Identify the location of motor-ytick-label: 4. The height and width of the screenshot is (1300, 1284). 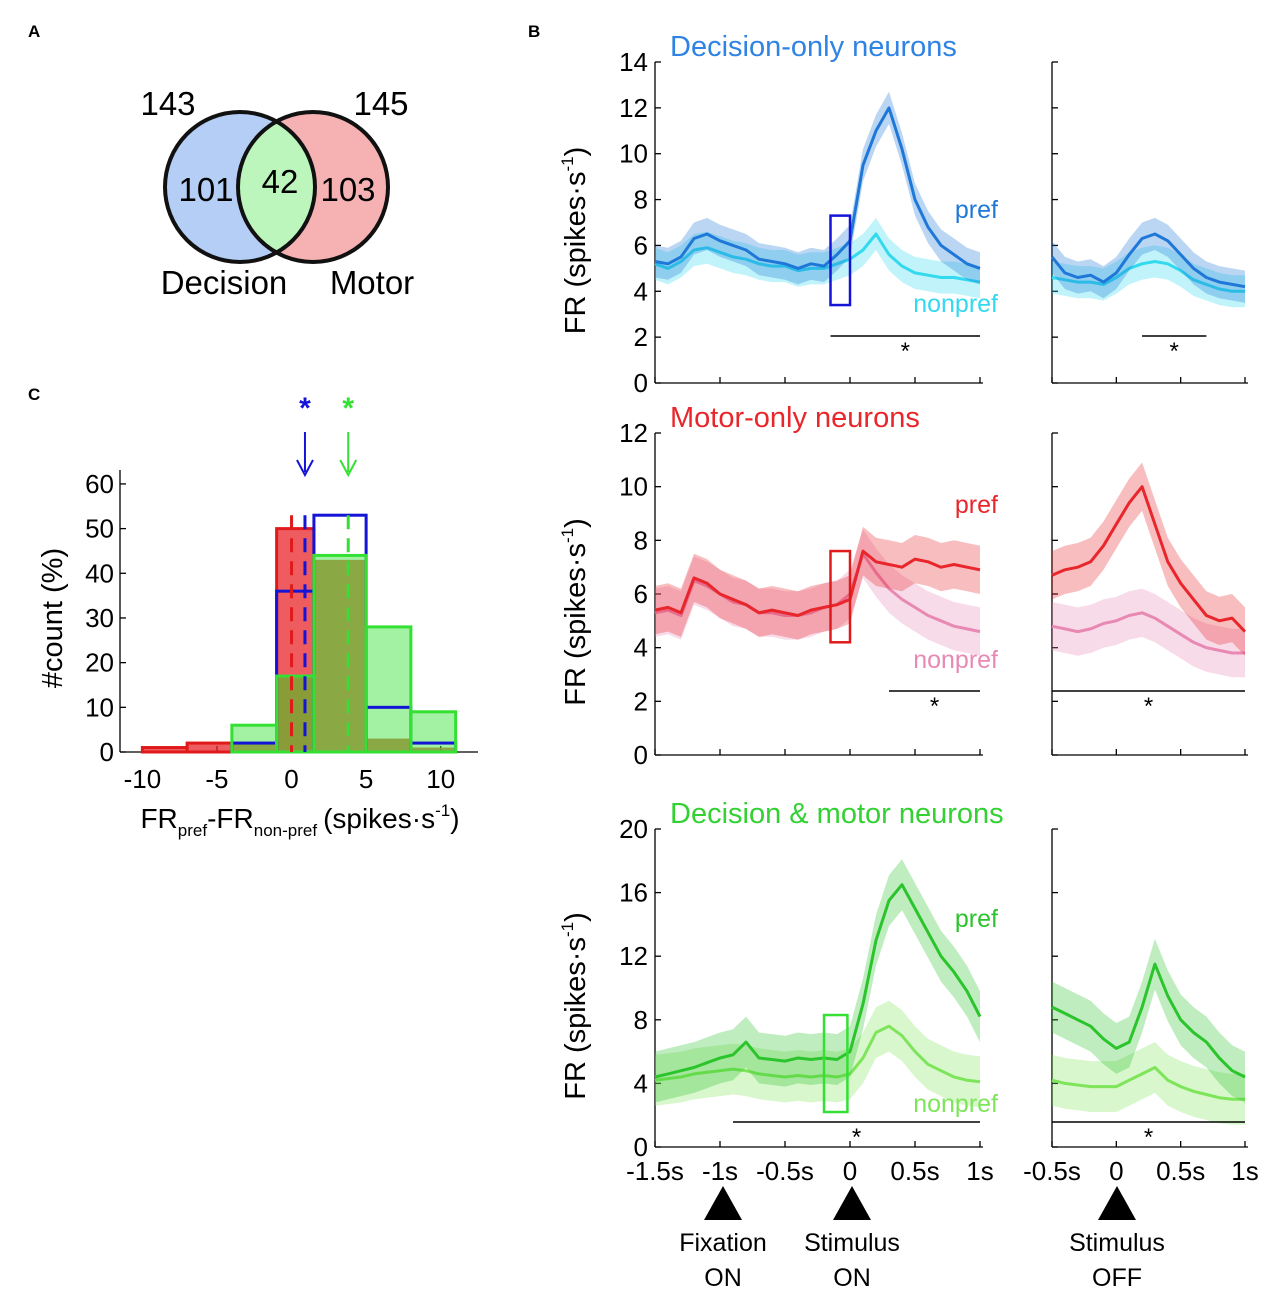
(641, 648).